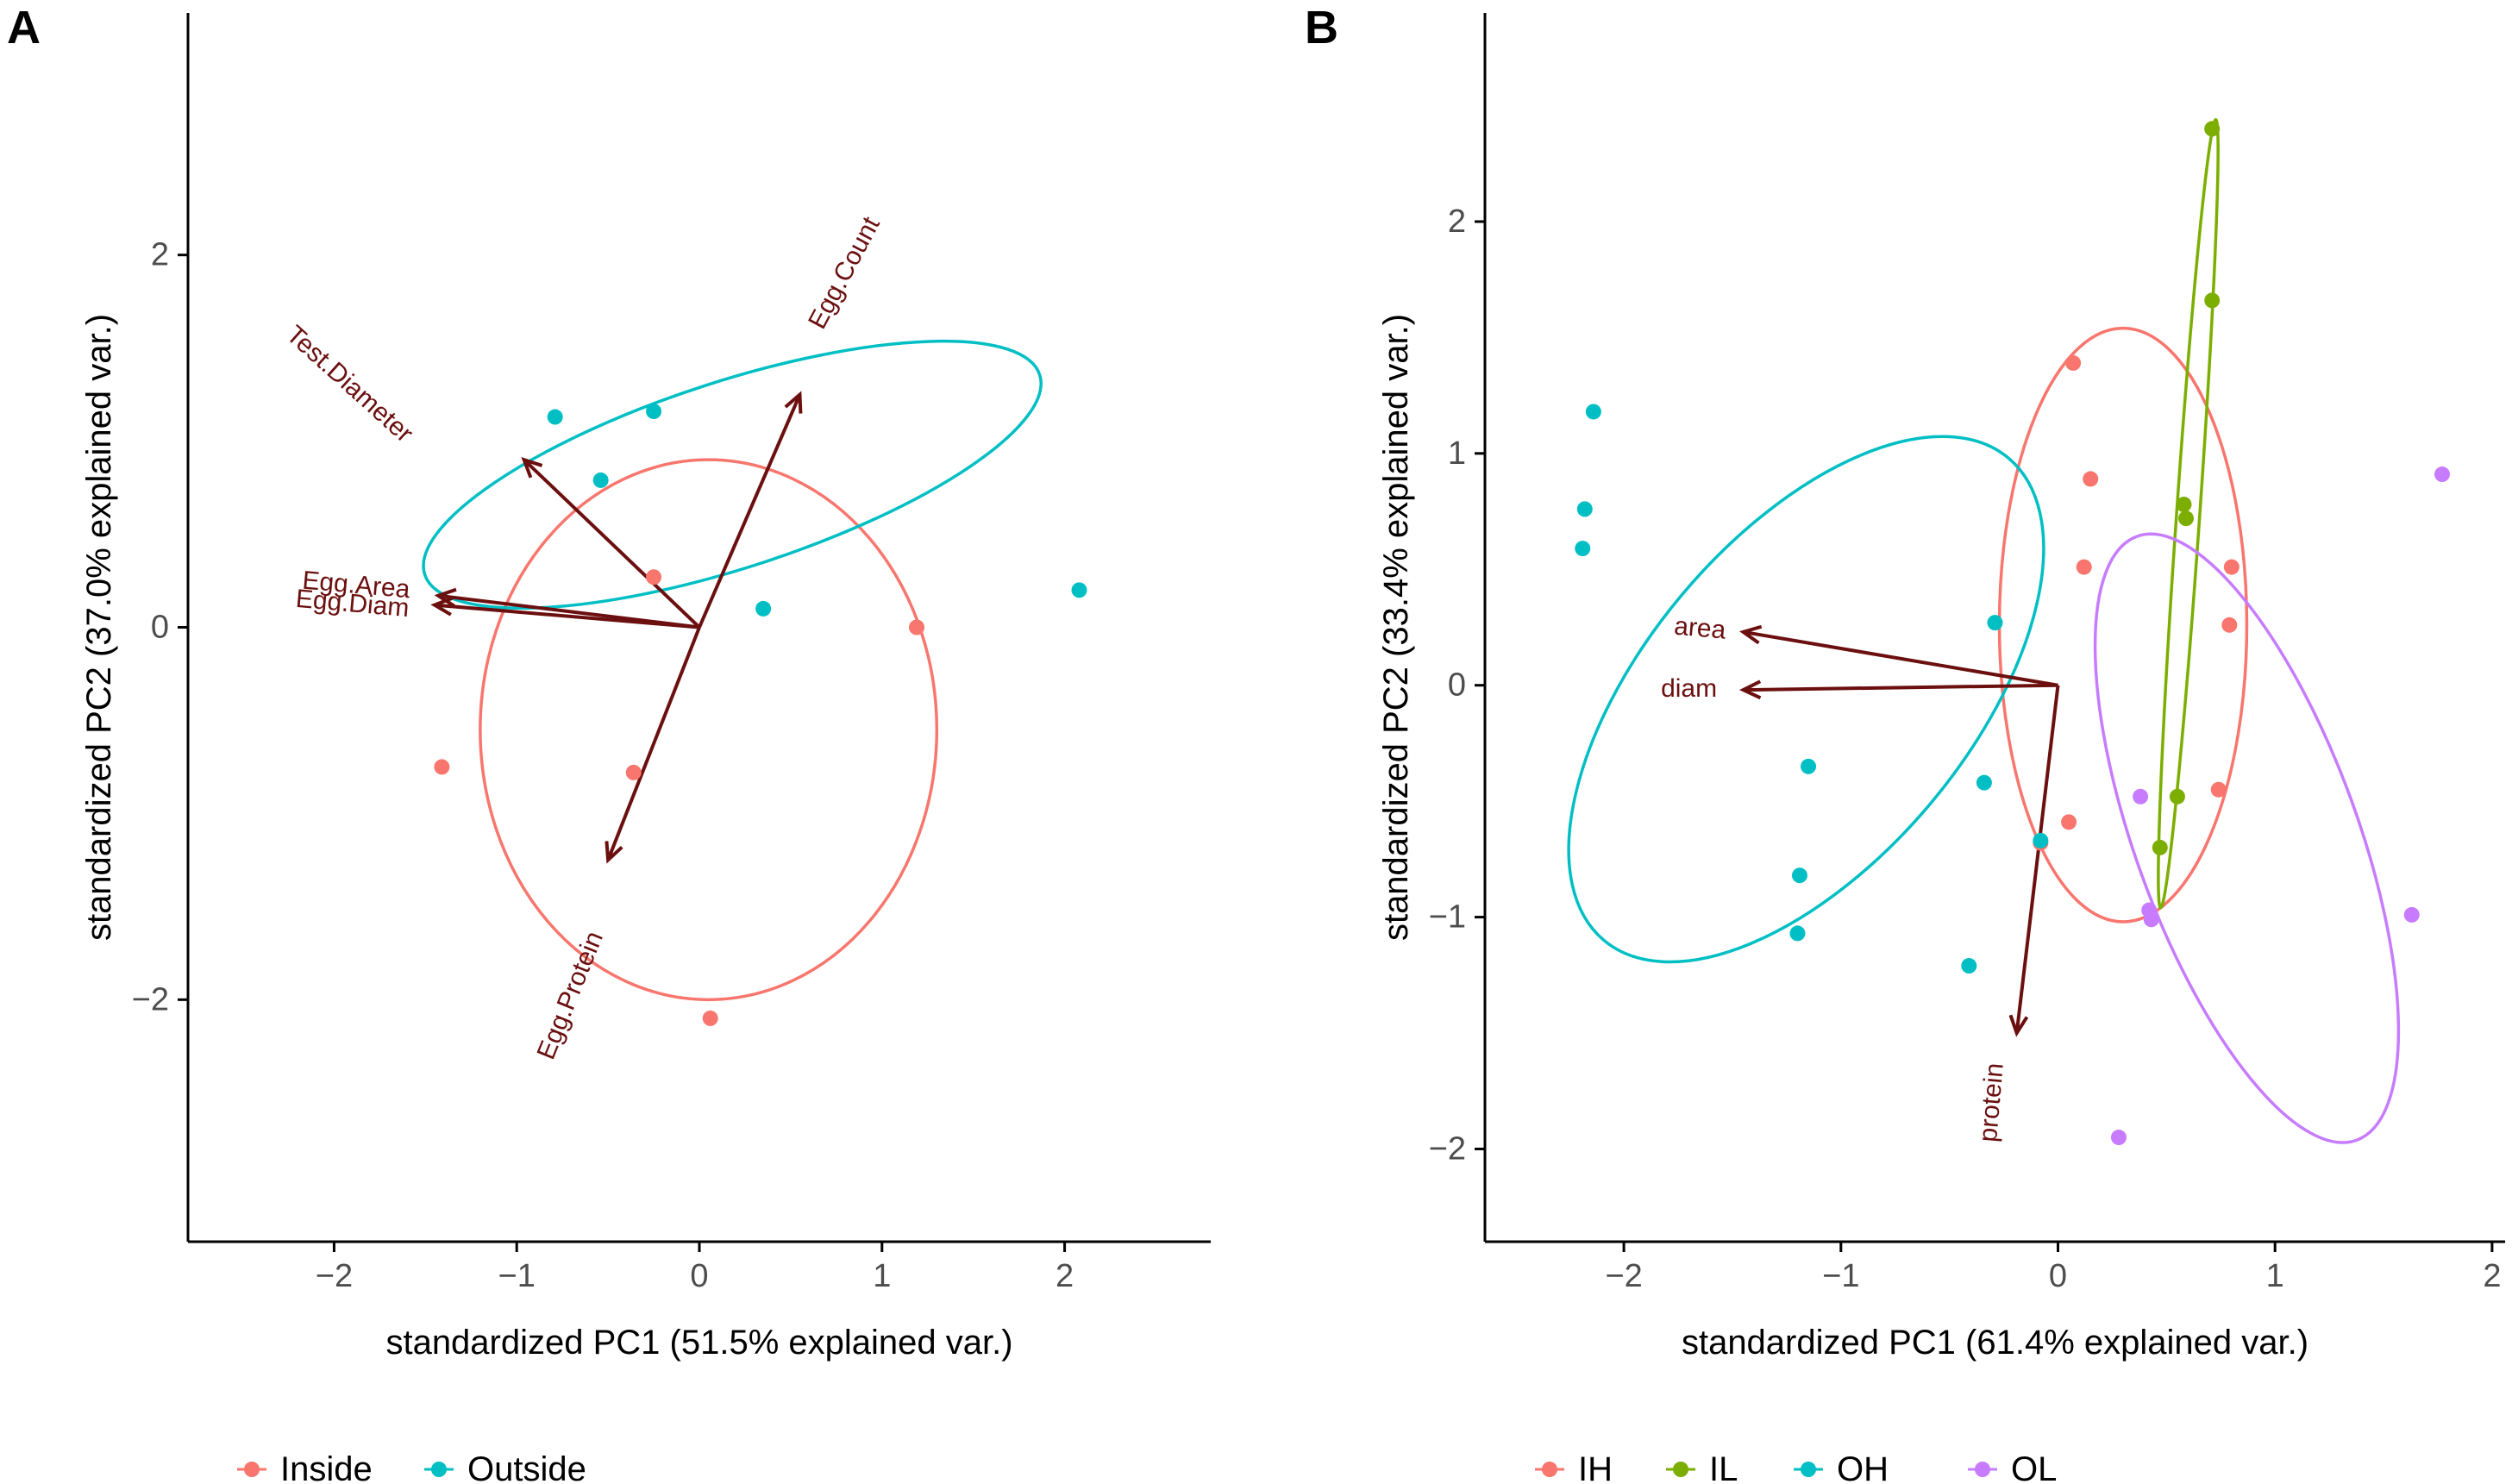 The height and width of the screenshot is (1484, 2512). I want to click on panel-b-ellipse-ih, so click(2123, 625).